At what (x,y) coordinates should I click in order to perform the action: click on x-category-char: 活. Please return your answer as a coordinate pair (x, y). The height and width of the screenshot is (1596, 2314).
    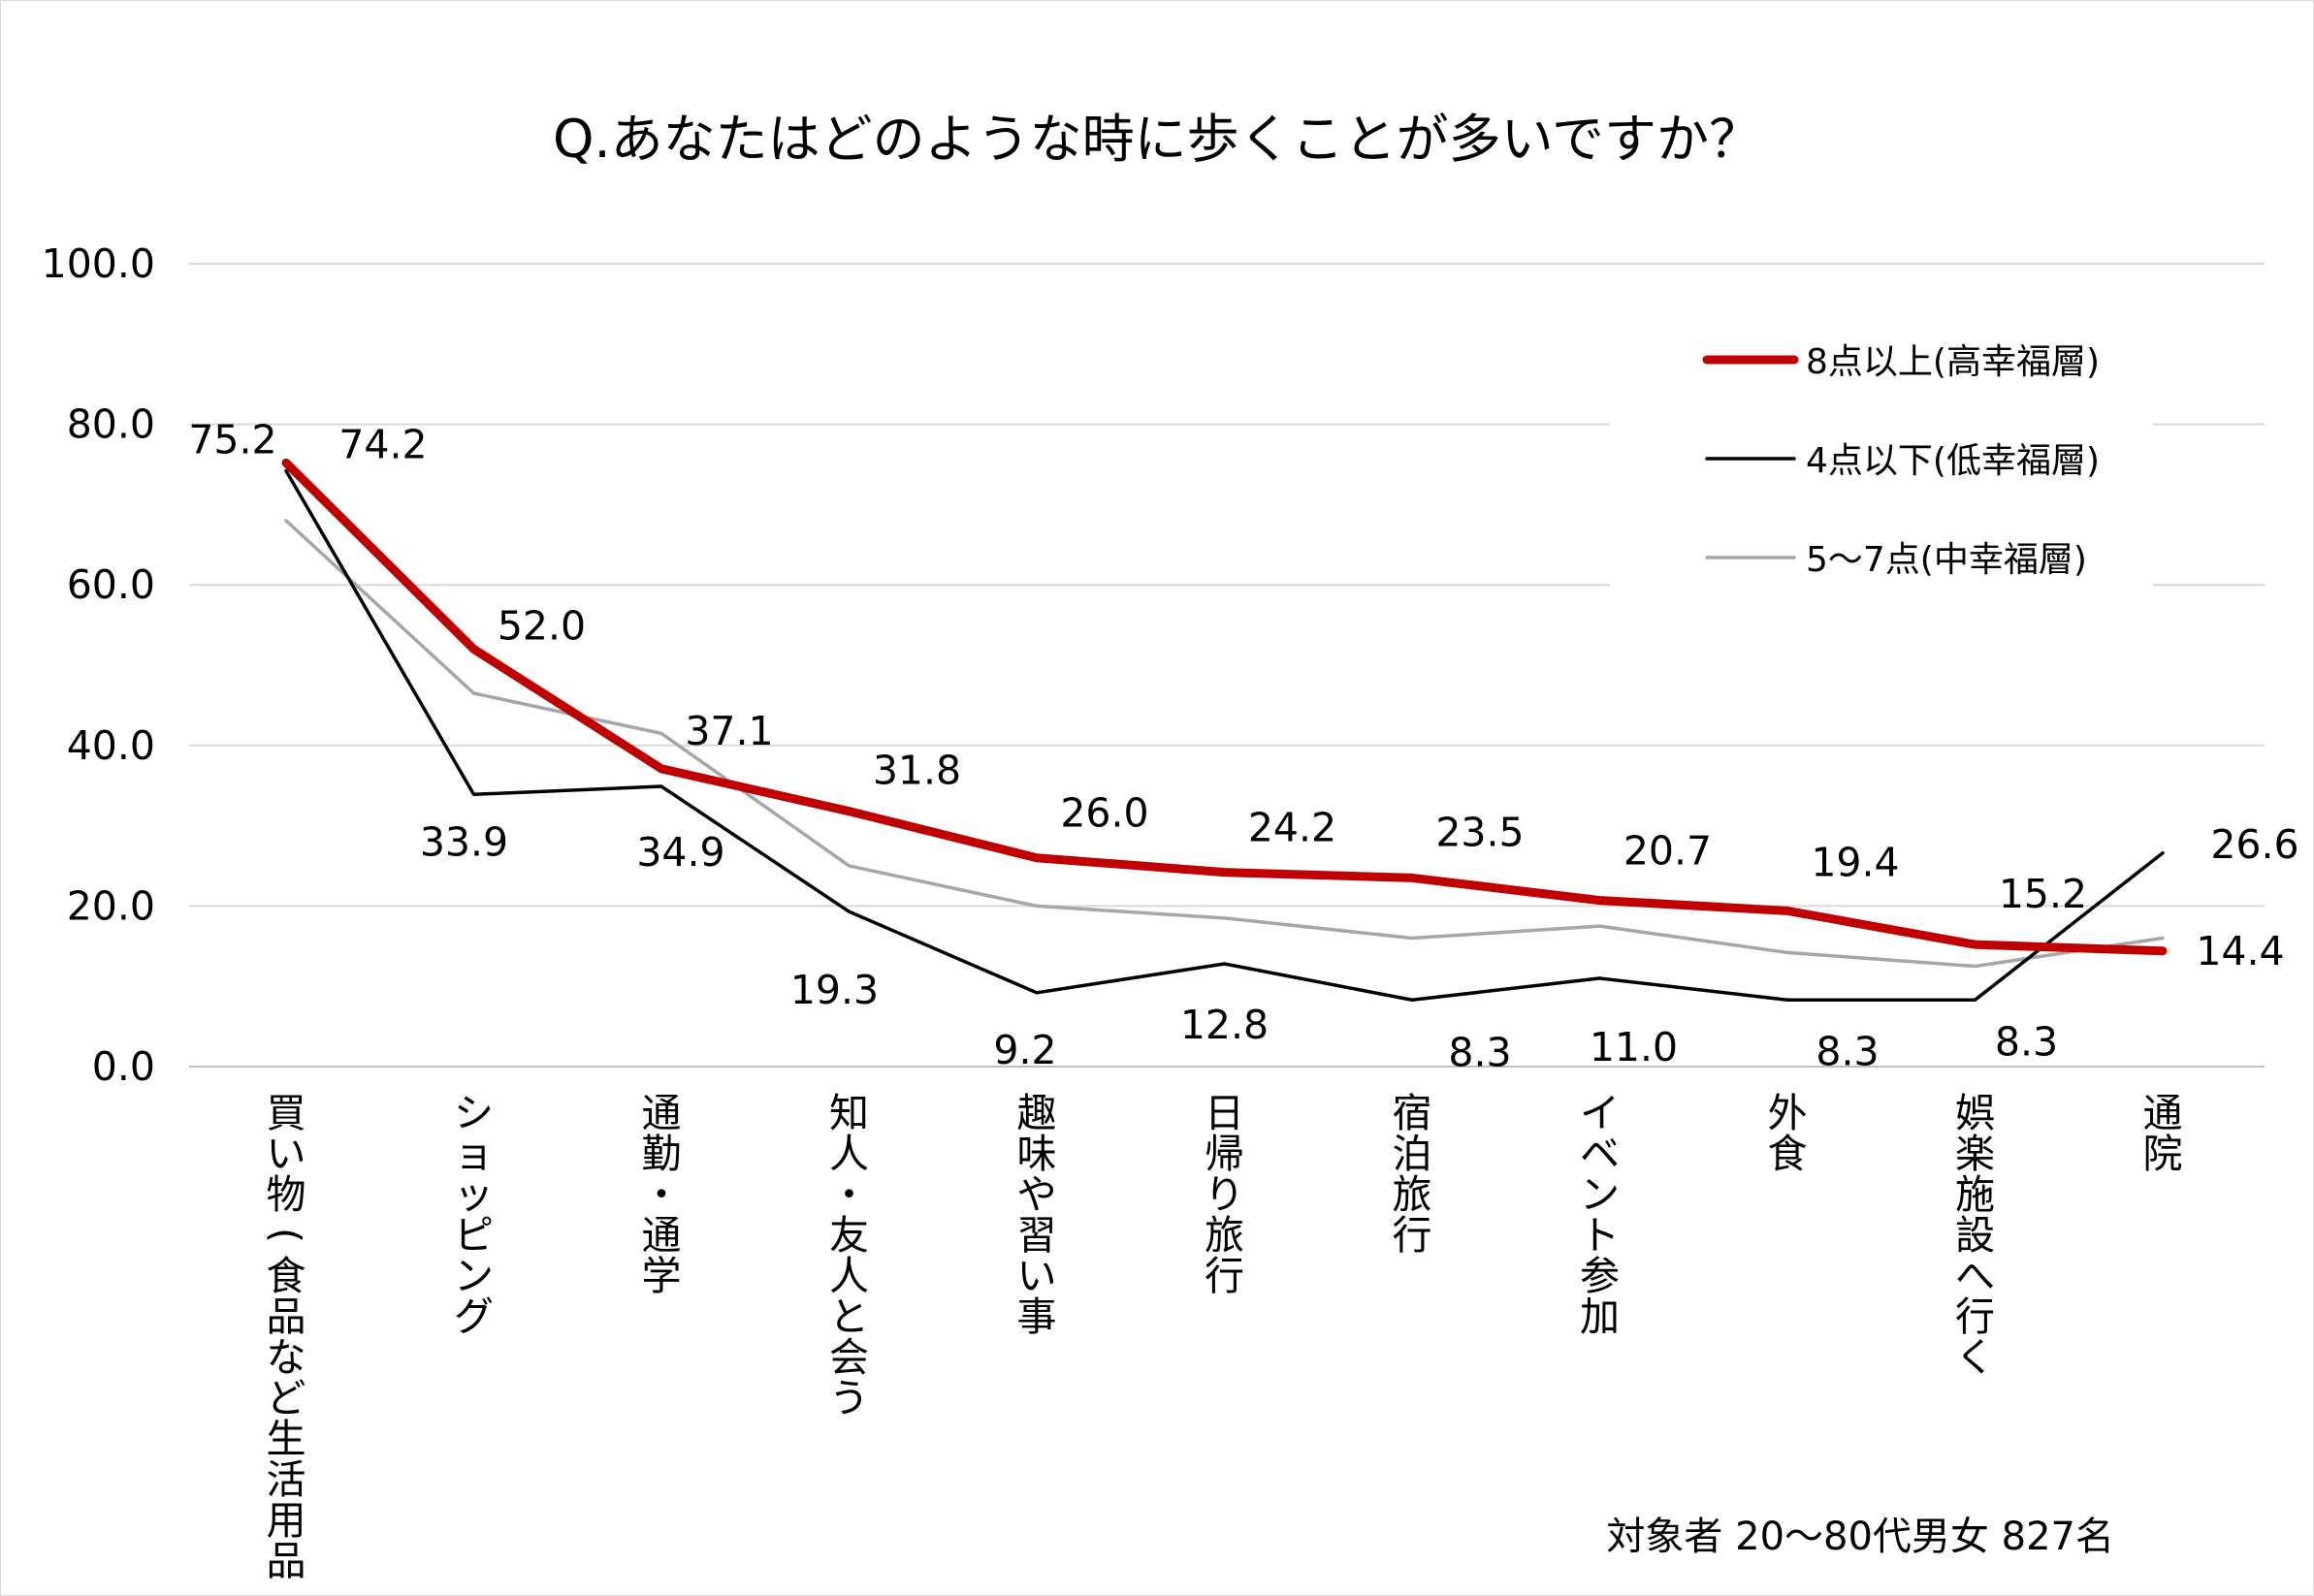
    Looking at the image, I should click on (286, 1479).